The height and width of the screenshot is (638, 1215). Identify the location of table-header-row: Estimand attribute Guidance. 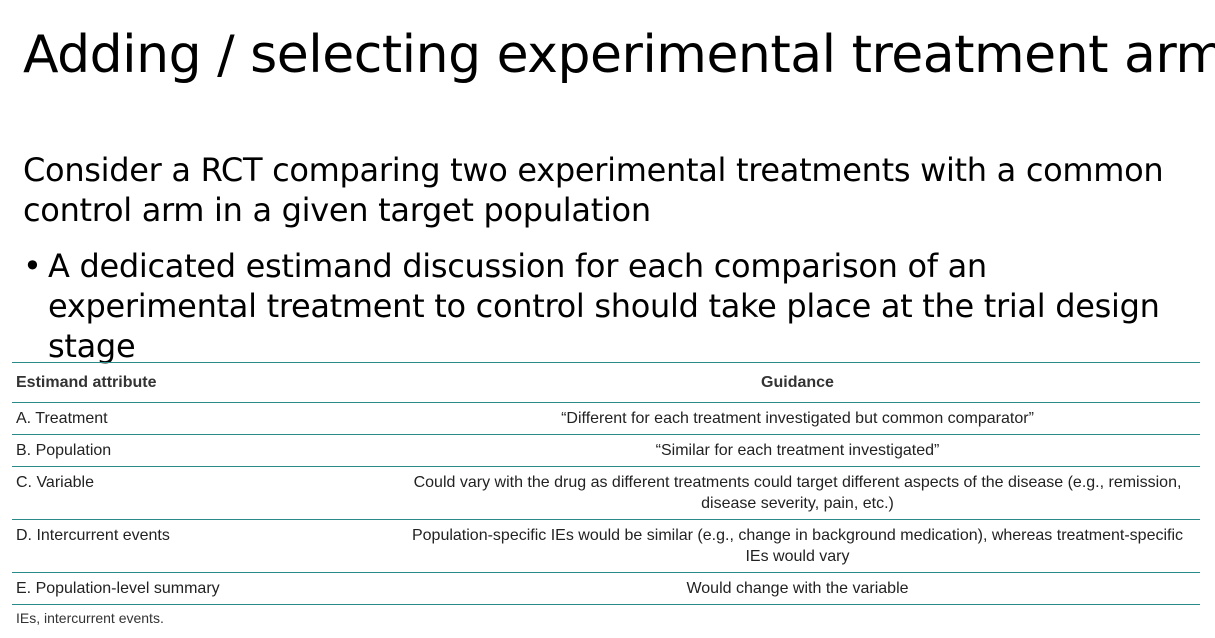
(606, 382).